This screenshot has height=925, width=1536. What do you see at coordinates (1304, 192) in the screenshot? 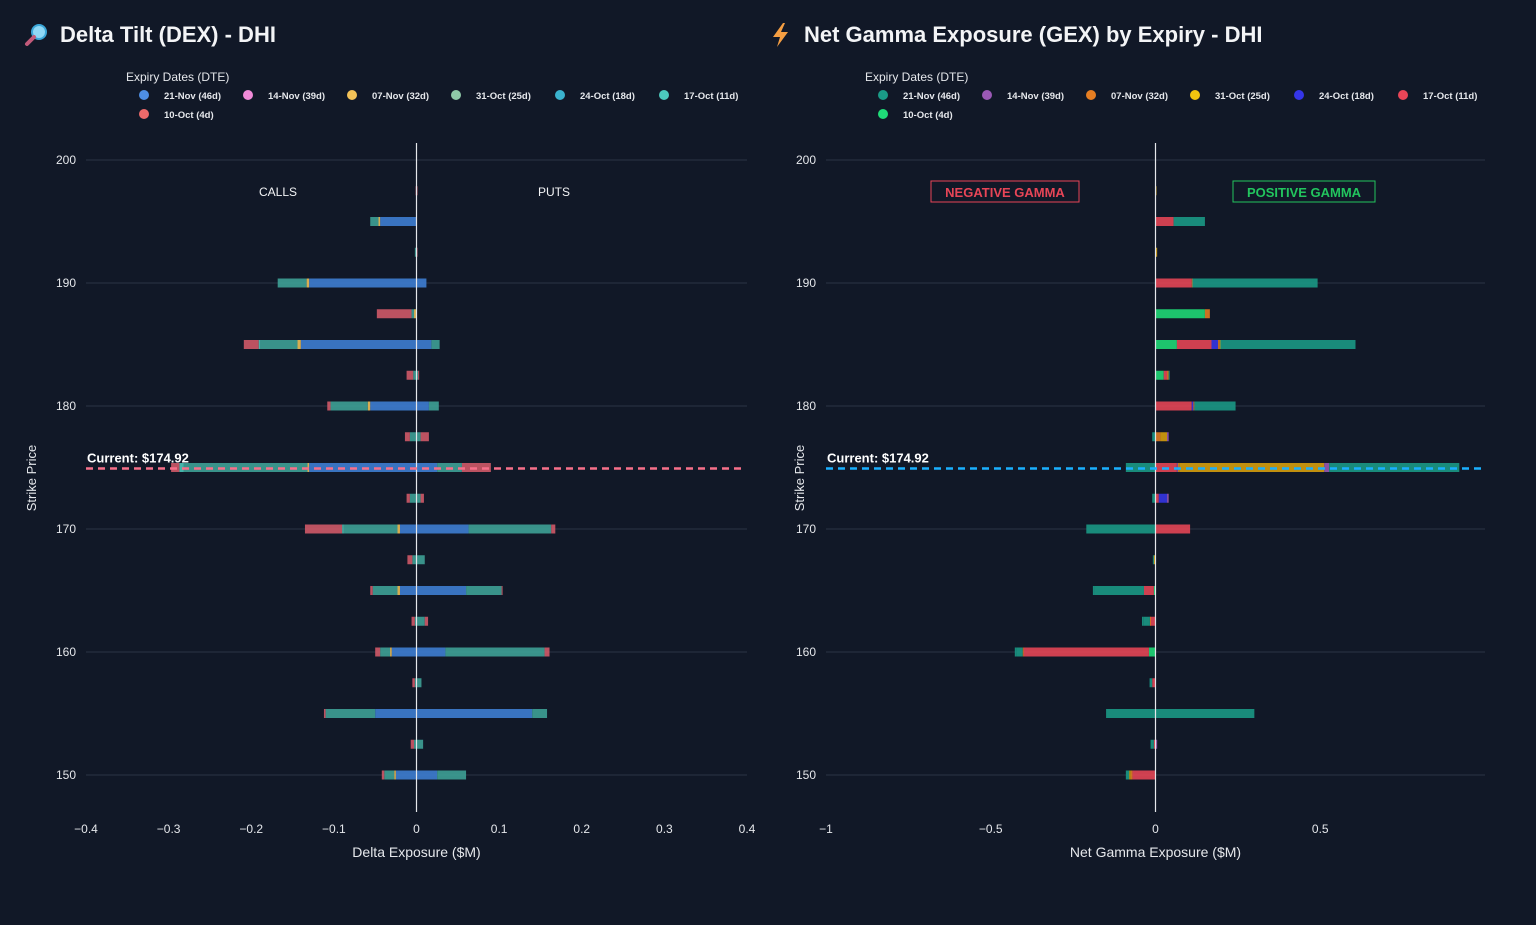
I see `positive-gamma-annotation: POSITIVE GAMMA` at bounding box center [1304, 192].